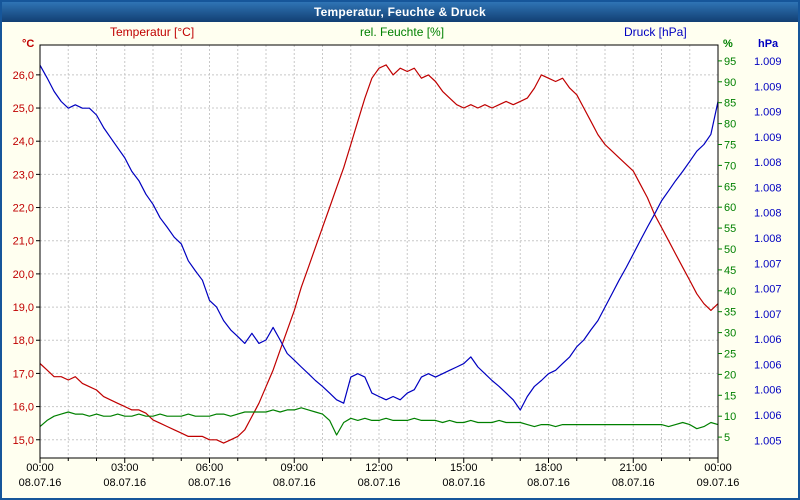 The height and width of the screenshot is (500, 800). I want to click on humidity-tick-label: 40, so click(730, 292).